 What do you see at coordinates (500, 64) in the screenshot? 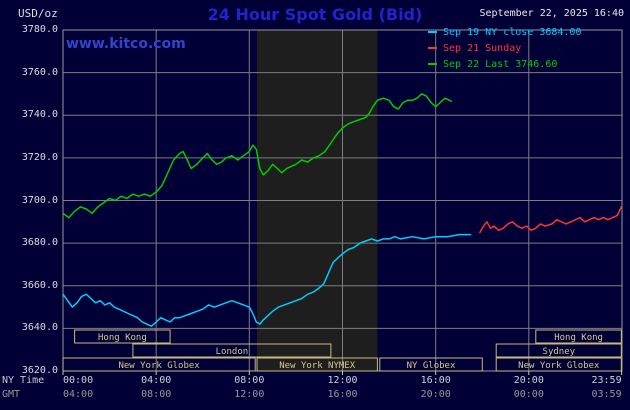
I see `legend-label: Sep 22 Last 3746.60` at bounding box center [500, 64].